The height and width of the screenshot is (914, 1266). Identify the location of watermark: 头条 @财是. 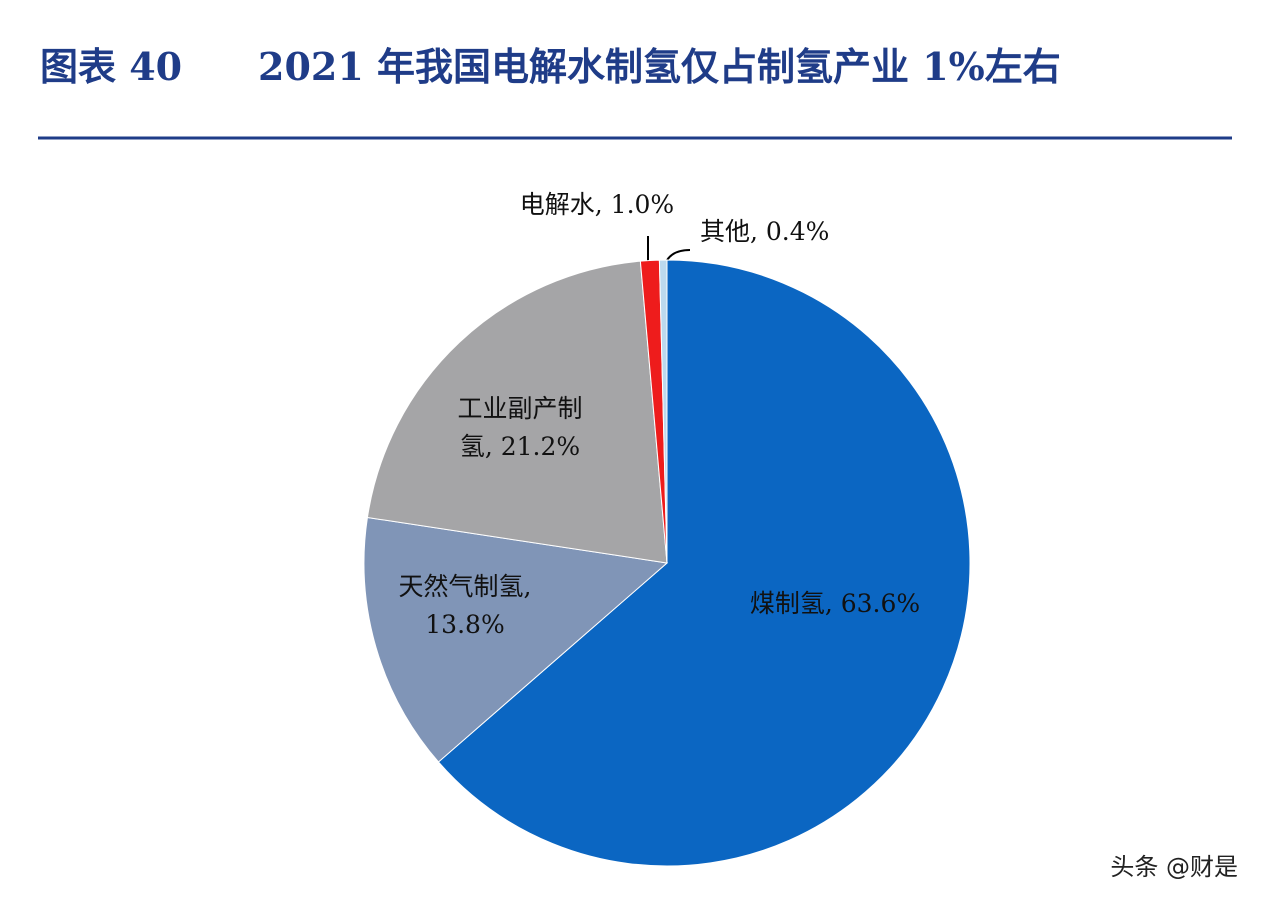
(1174, 867).